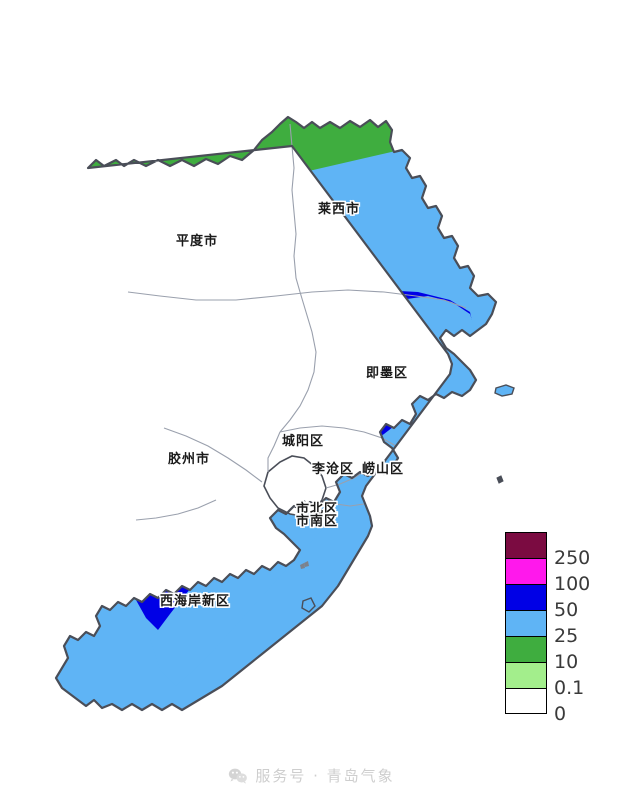  What do you see at coordinates (544, 680) in the screenshot?
I see `legend-swatch: 0.1` at bounding box center [544, 680].